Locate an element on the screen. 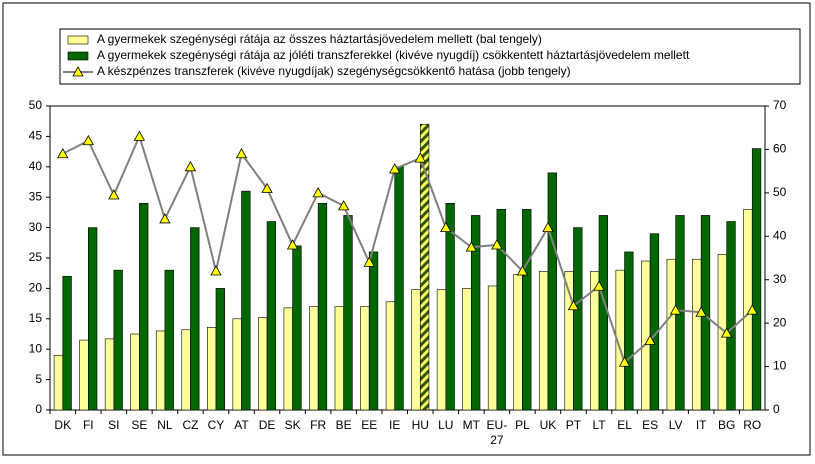 Image resolution: width=815 pixels, height=464 pixels. x-tick-label: PT is located at coordinates (574, 425).